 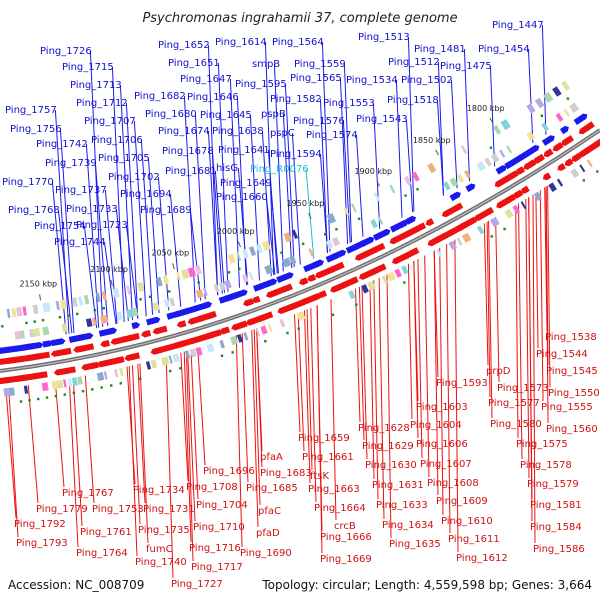 I want to click on feature-label: Ping_1696, so click(x=229, y=471).